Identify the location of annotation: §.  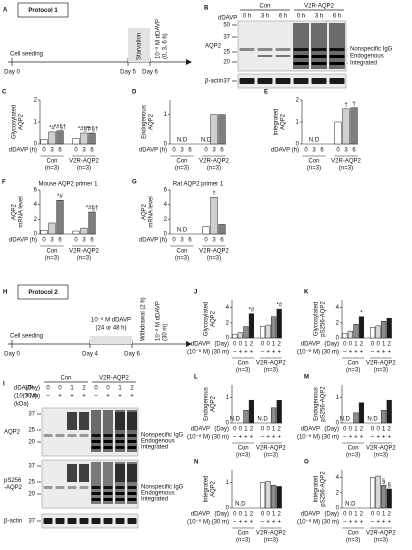
(383, 482).